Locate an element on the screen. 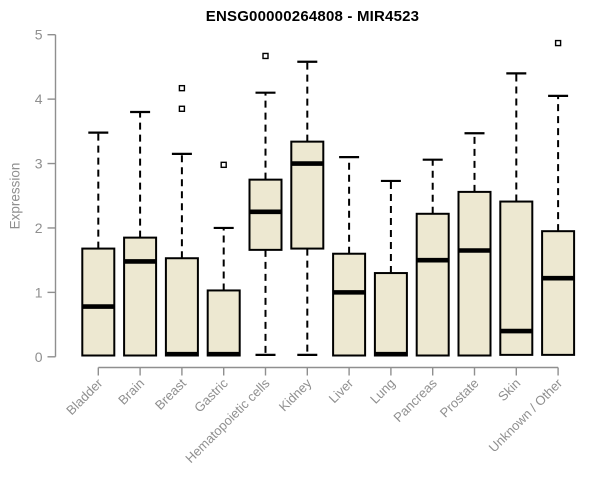 This screenshot has width=600, height=500. box-kidney is located at coordinates (307, 195).